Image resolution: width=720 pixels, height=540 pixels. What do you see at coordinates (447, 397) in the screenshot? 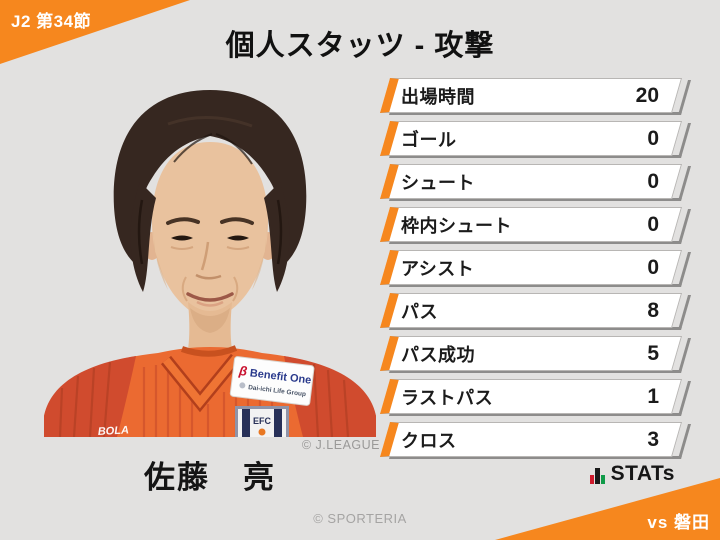
I see `stat-label: ラストパス` at bounding box center [447, 397].